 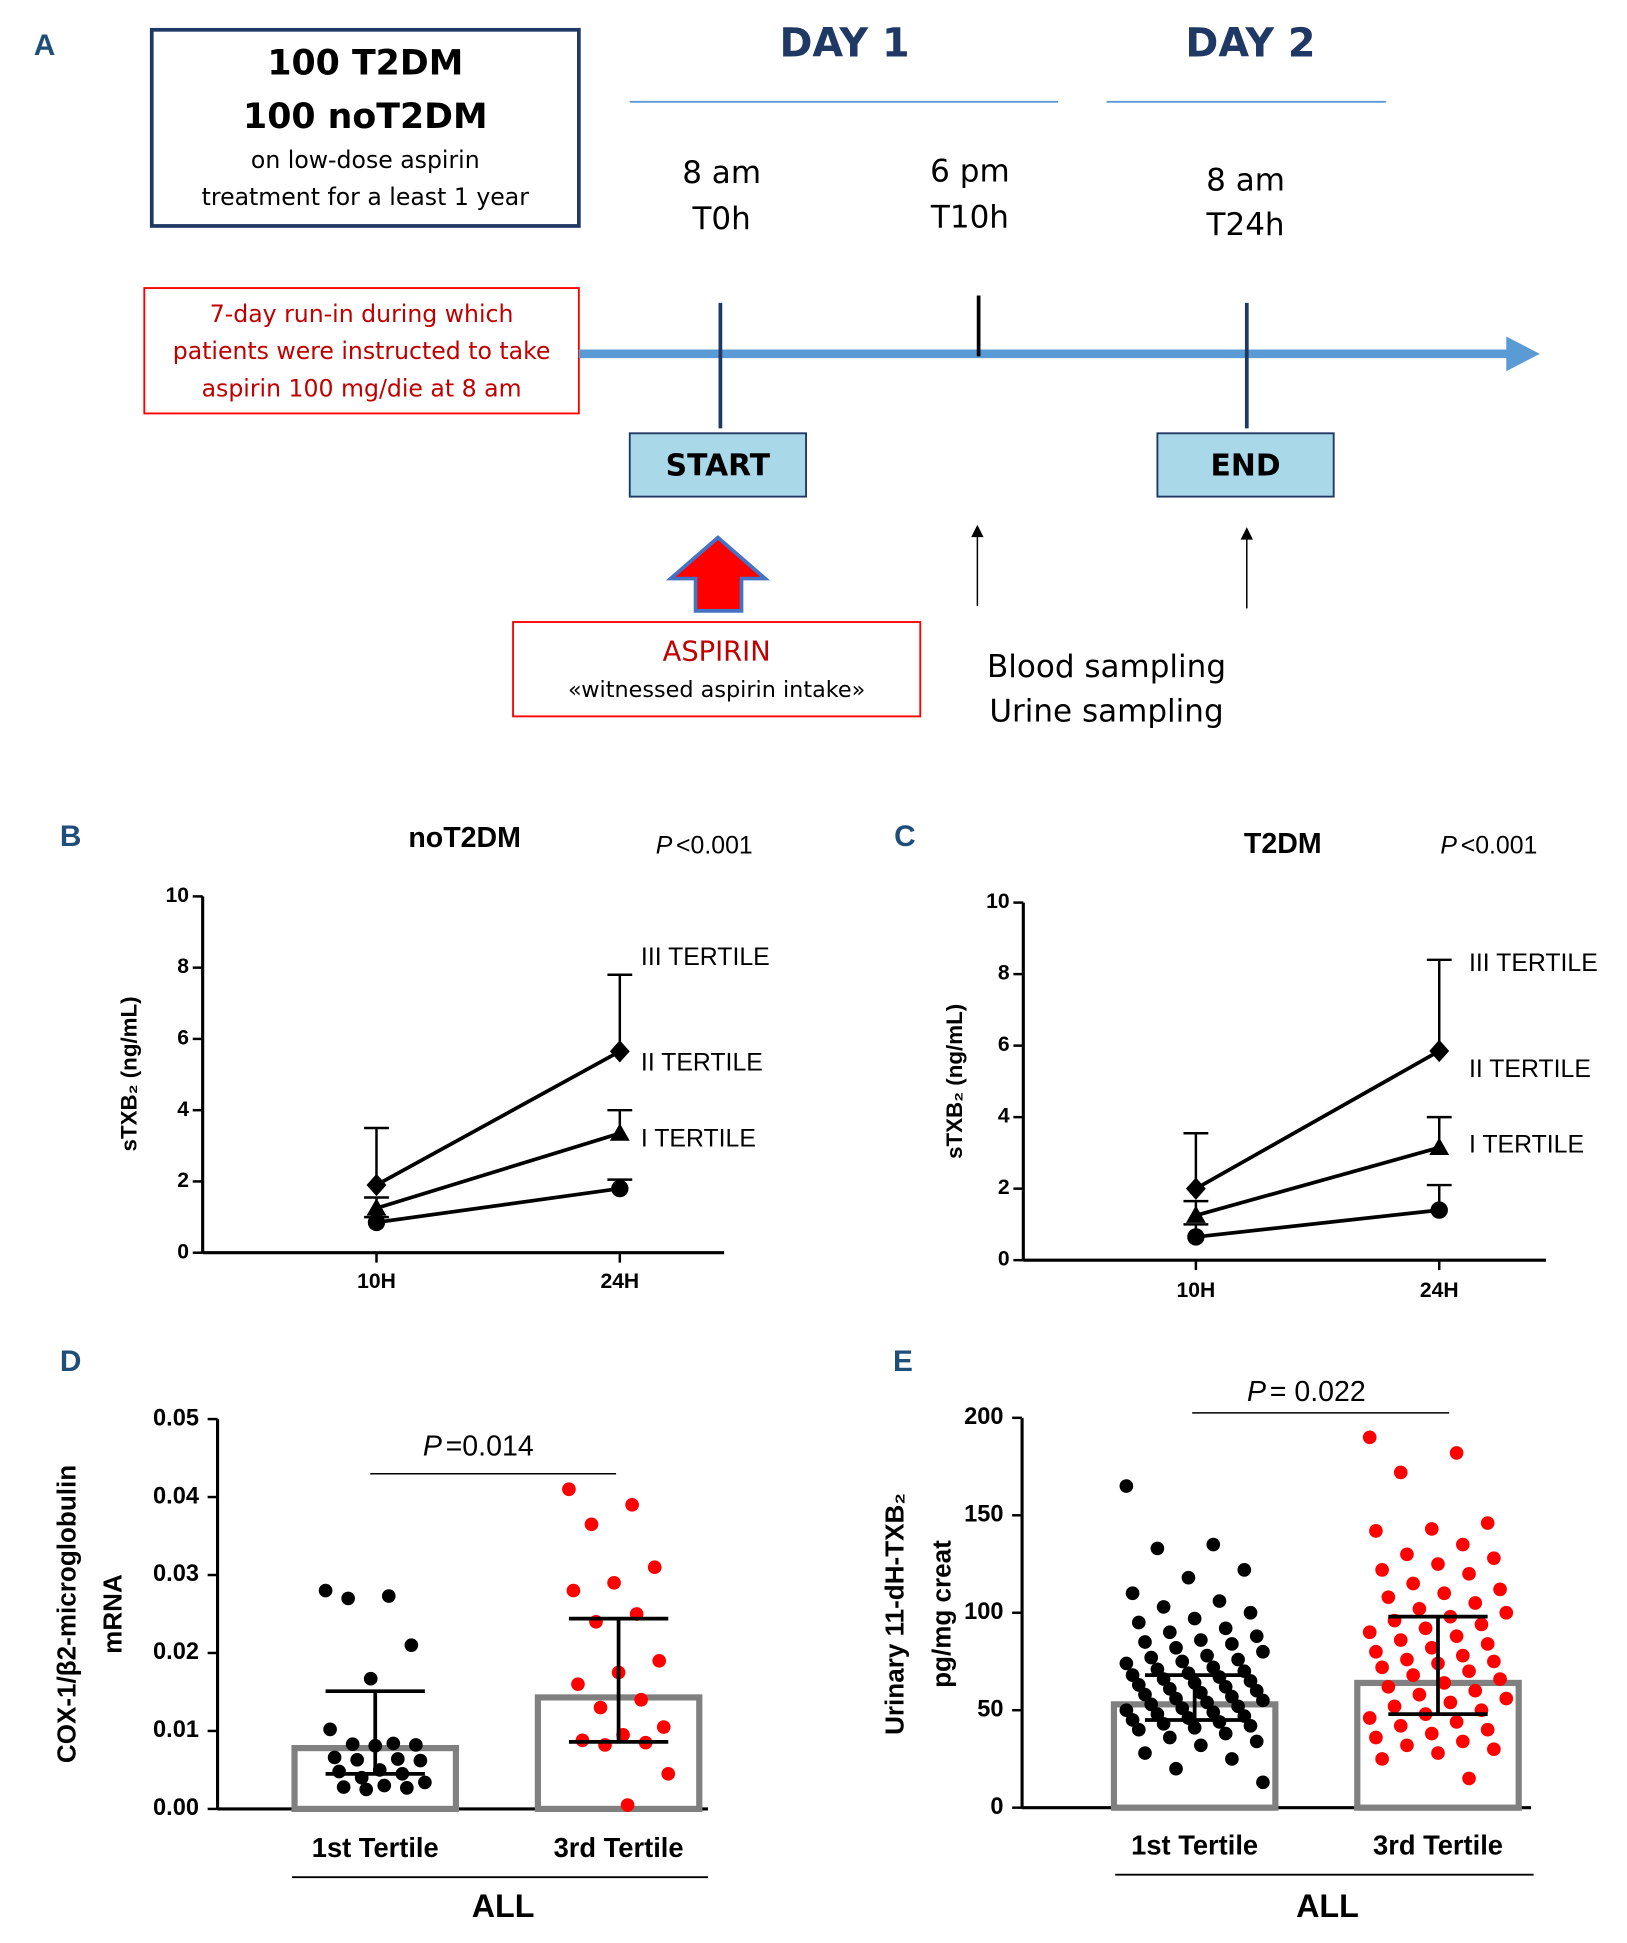 What do you see at coordinates (176, 1729) in the screenshot?
I see `y-tick-label: 0.01` at bounding box center [176, 1729].